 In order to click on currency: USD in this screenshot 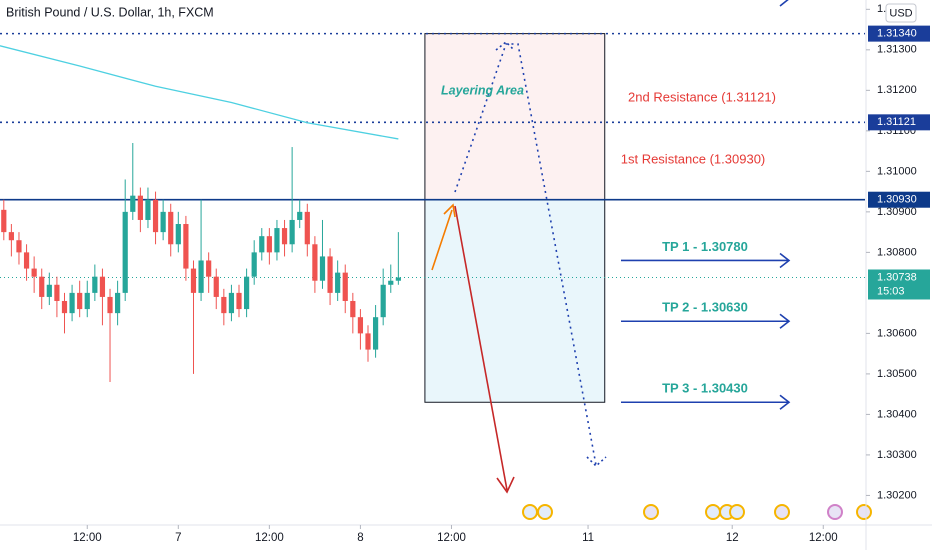, I will do `click(900, 13)`.